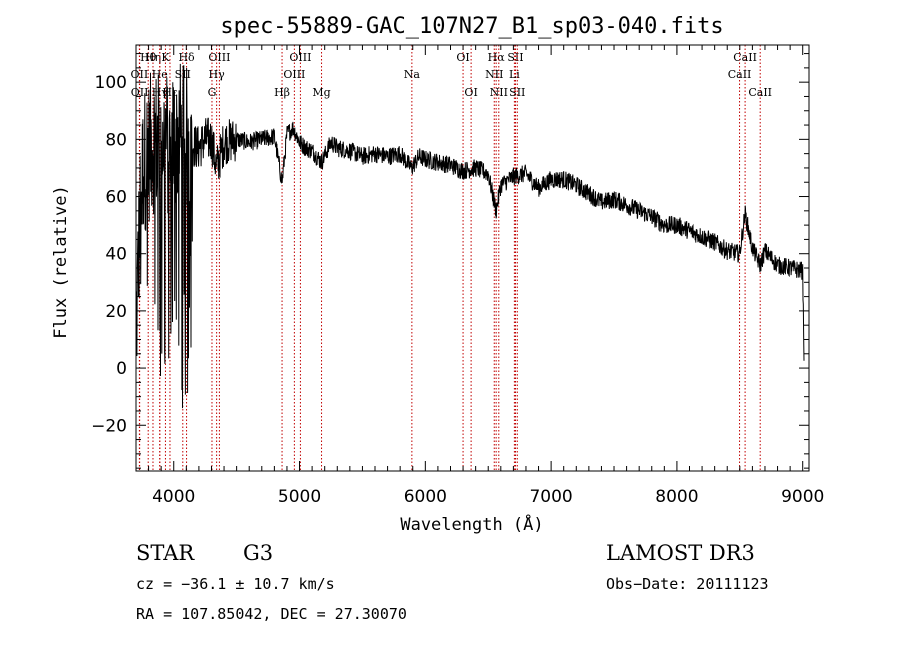  Describe the element at coordinates (282, 92) in the screenshot. I see `line-label: Hβ` at that location.